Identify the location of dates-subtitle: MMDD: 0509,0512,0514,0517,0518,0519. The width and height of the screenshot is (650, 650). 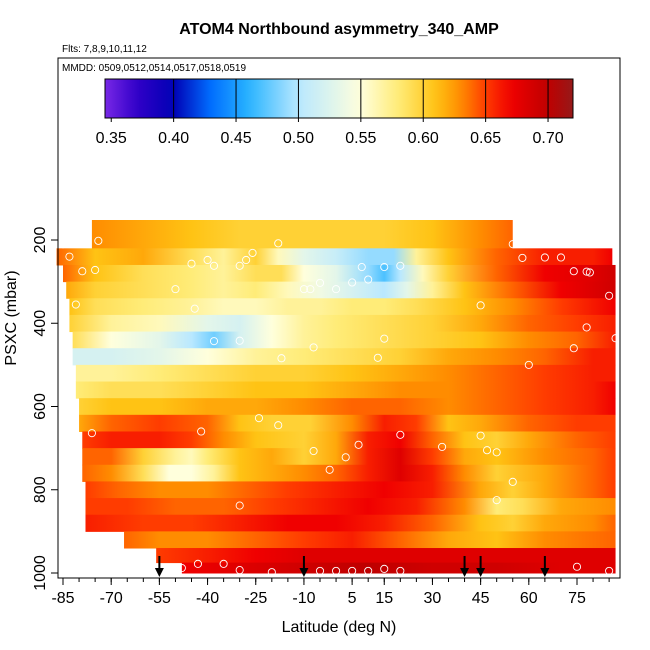
(154, 68).